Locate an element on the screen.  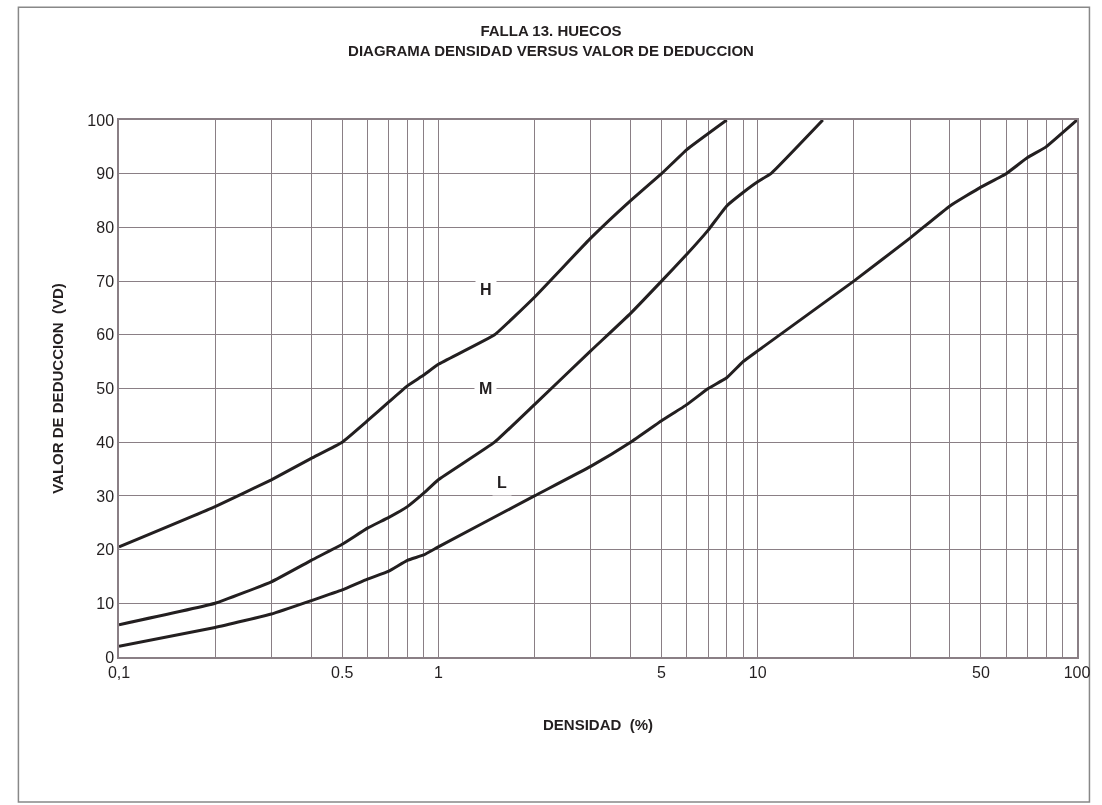
x-tick-label: 1 is located at coordinates (438, 672).